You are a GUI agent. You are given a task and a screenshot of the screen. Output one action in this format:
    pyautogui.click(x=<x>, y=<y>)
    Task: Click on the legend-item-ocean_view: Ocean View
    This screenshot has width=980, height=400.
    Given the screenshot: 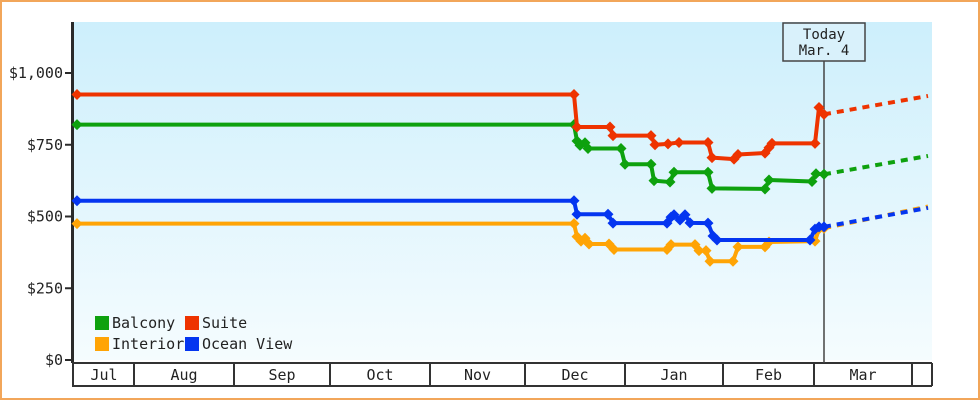 What is the action you would take?
    pyautogui.click(x=239, y=344)
    